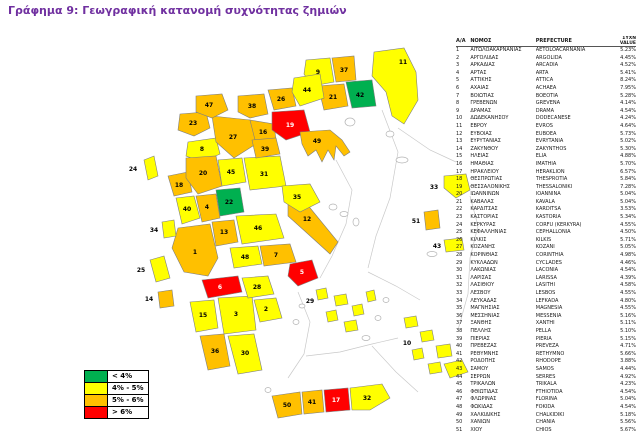 The image size is (640, 447). What do you see at coordinates (628, 95) in the screenshot?
I see `row-value: 5.28%` at bounding box center [628, 95].